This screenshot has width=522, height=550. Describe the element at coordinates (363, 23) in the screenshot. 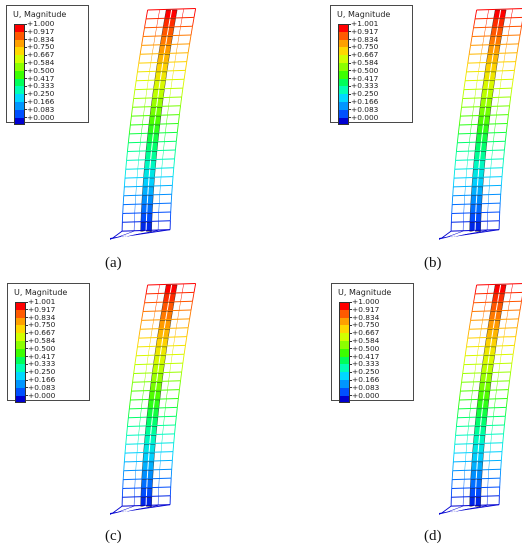

I see `legend-value: +1.001` at that location.